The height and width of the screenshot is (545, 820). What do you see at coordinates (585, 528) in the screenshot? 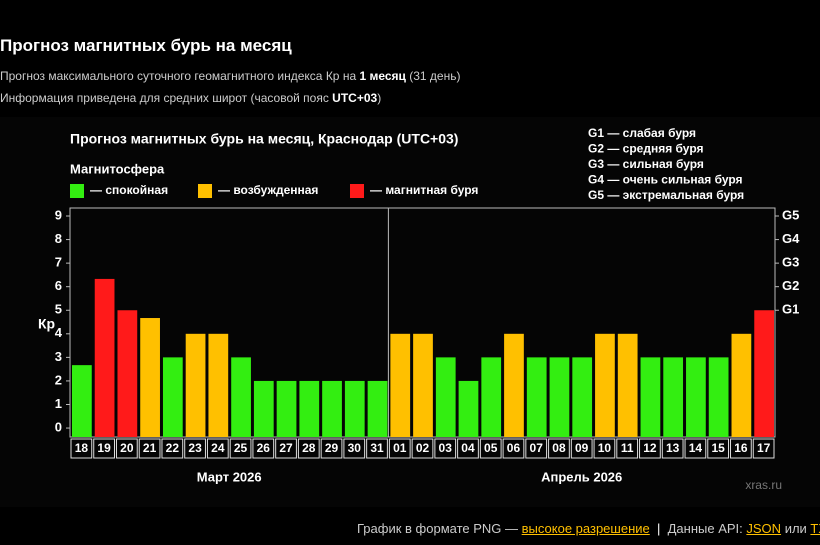
I see `link: высокое разрешение` at bounding box center [585, 528].